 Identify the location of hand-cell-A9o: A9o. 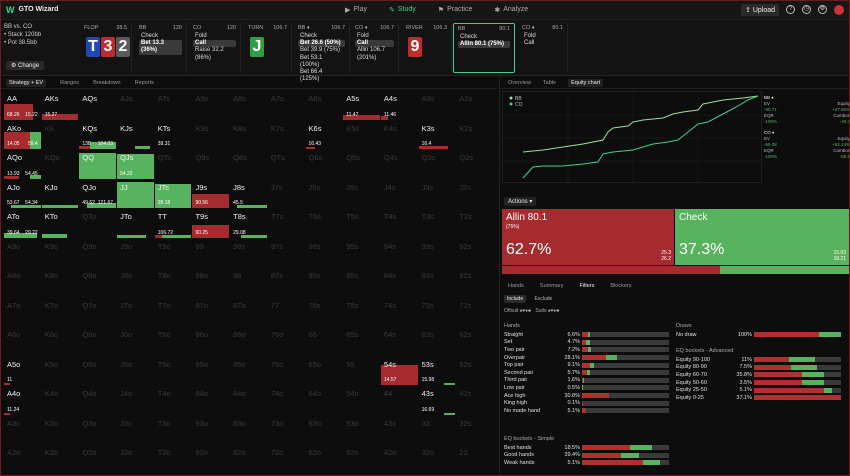
(23, 253).